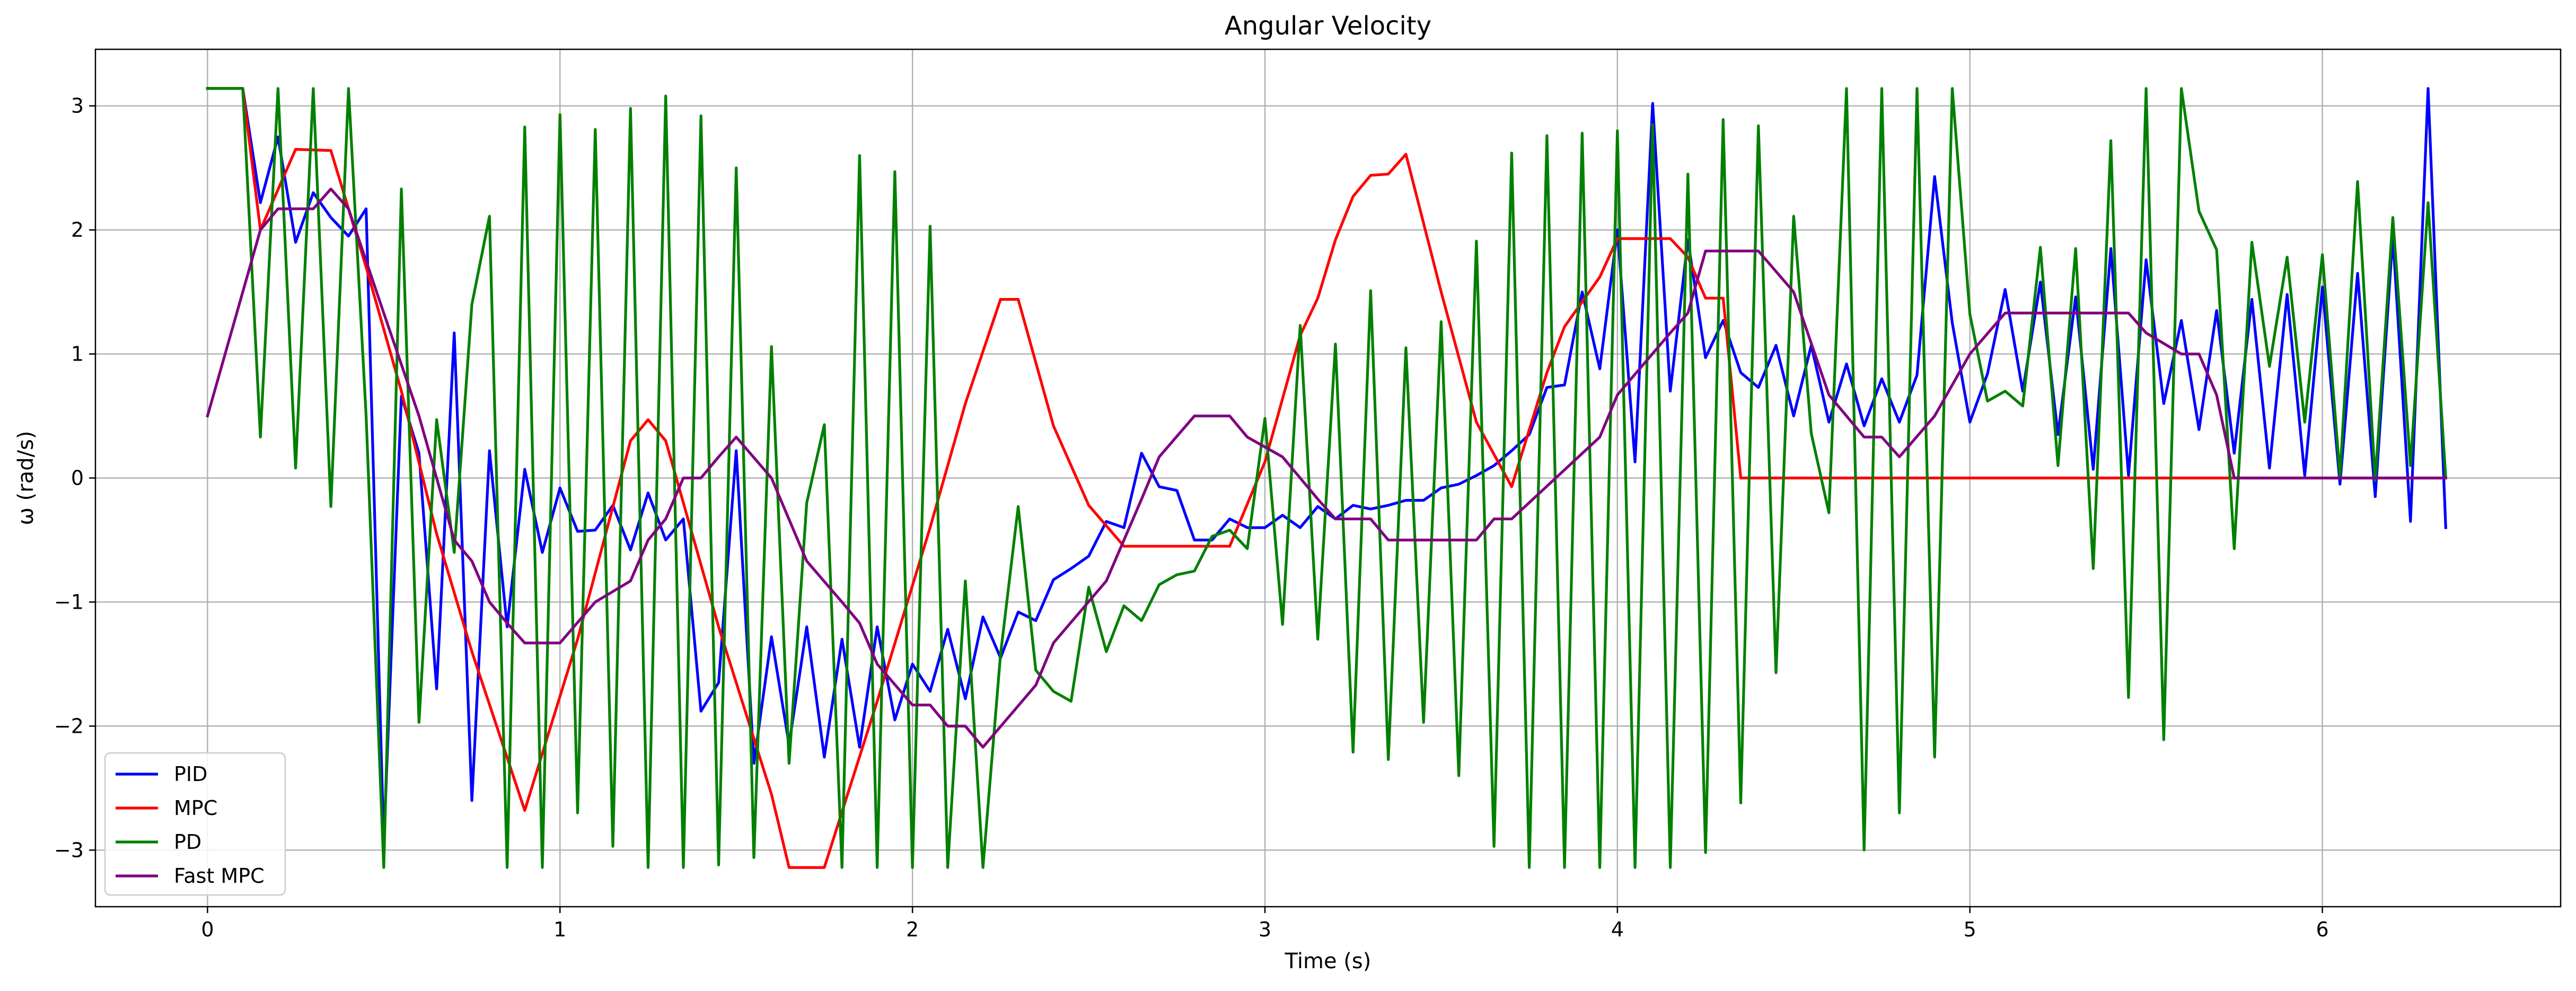  Describe the element at coordinates (1617, 929) in the screenshot. I see `x-tick-label: 4` at that location.